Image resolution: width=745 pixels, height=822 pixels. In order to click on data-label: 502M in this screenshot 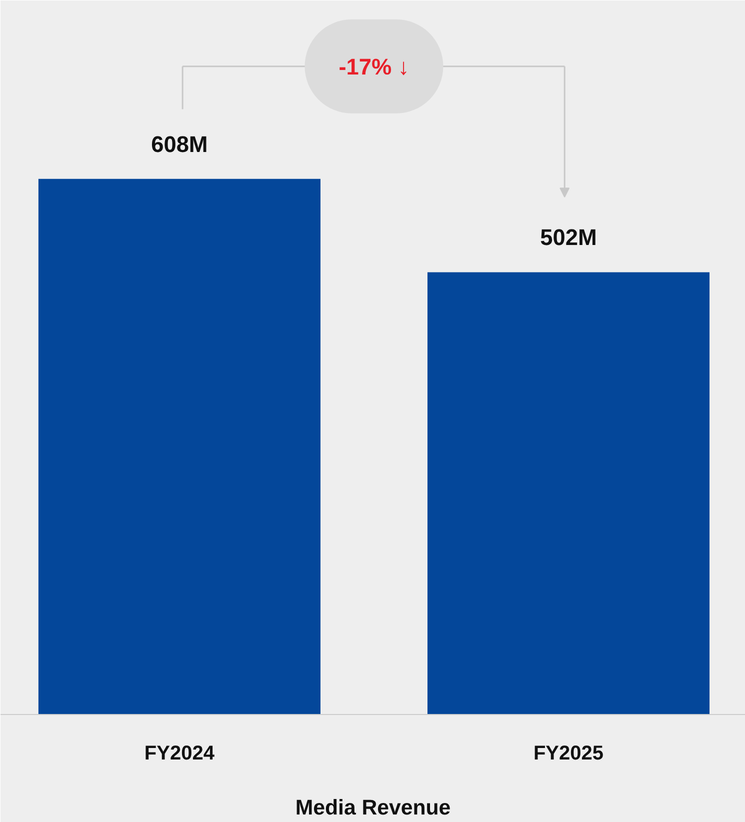, I will do `click(568, 237)`.